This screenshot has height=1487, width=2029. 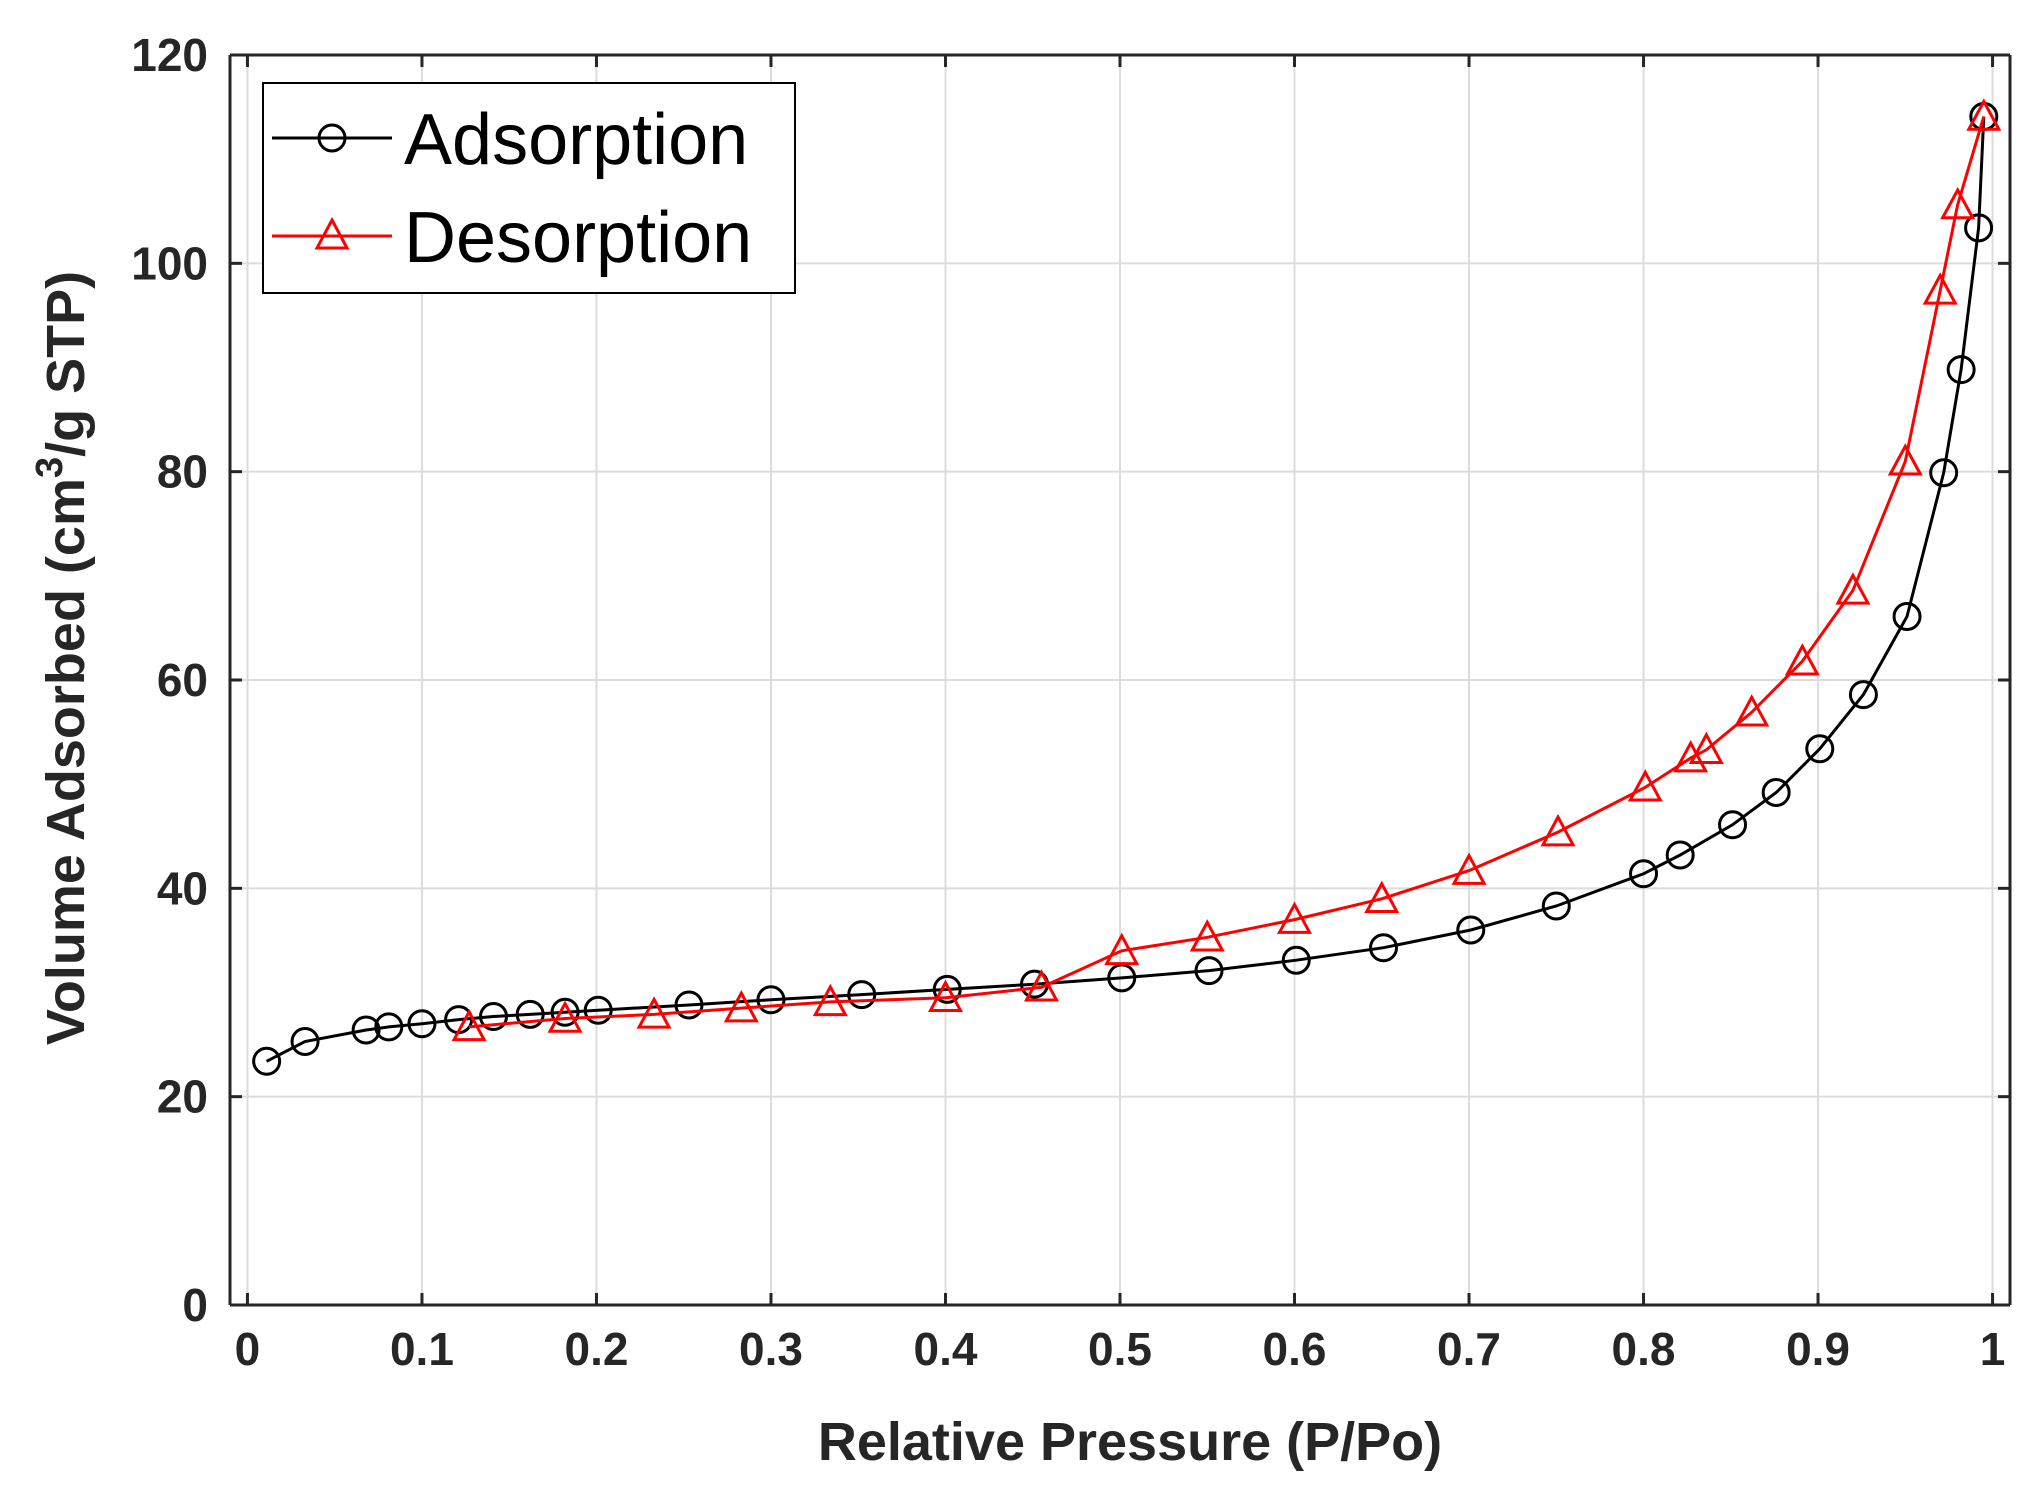 What do you see at coordinates (946, 1349) in the screenshot?
I see `x-tick-label: 0.4` at bounding box center [946, 1349].